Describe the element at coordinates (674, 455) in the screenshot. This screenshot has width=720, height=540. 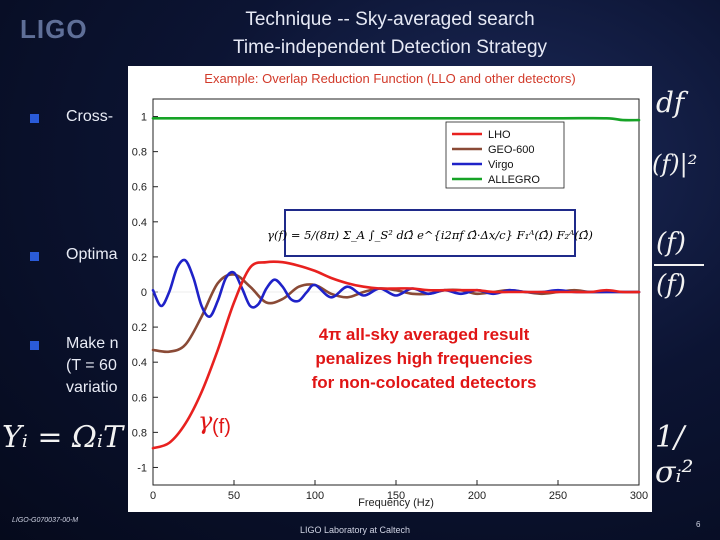
I see `math-inverse-sigma: 1/σᵢ²` at that location.